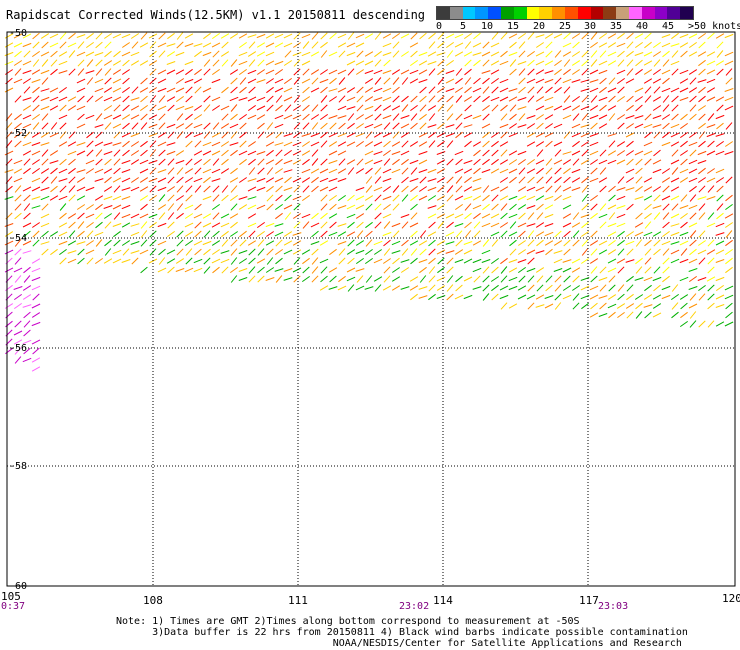 The image size is (740, 650). Describe the element at coordinates (18, 348) in the screenshot. I see `lat-label-56: -56` at that location.